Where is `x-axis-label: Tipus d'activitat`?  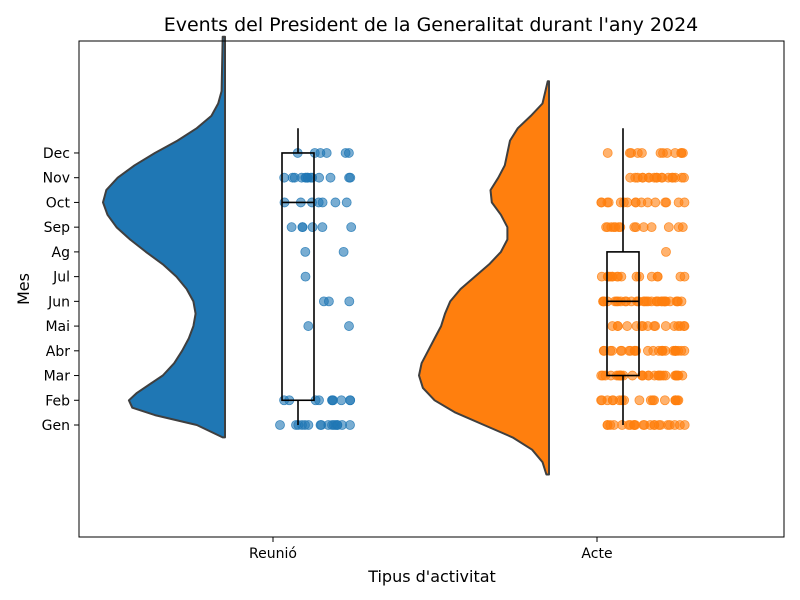
x-axis-label: Tipus d'activitat is located at coordinates (431, 576).